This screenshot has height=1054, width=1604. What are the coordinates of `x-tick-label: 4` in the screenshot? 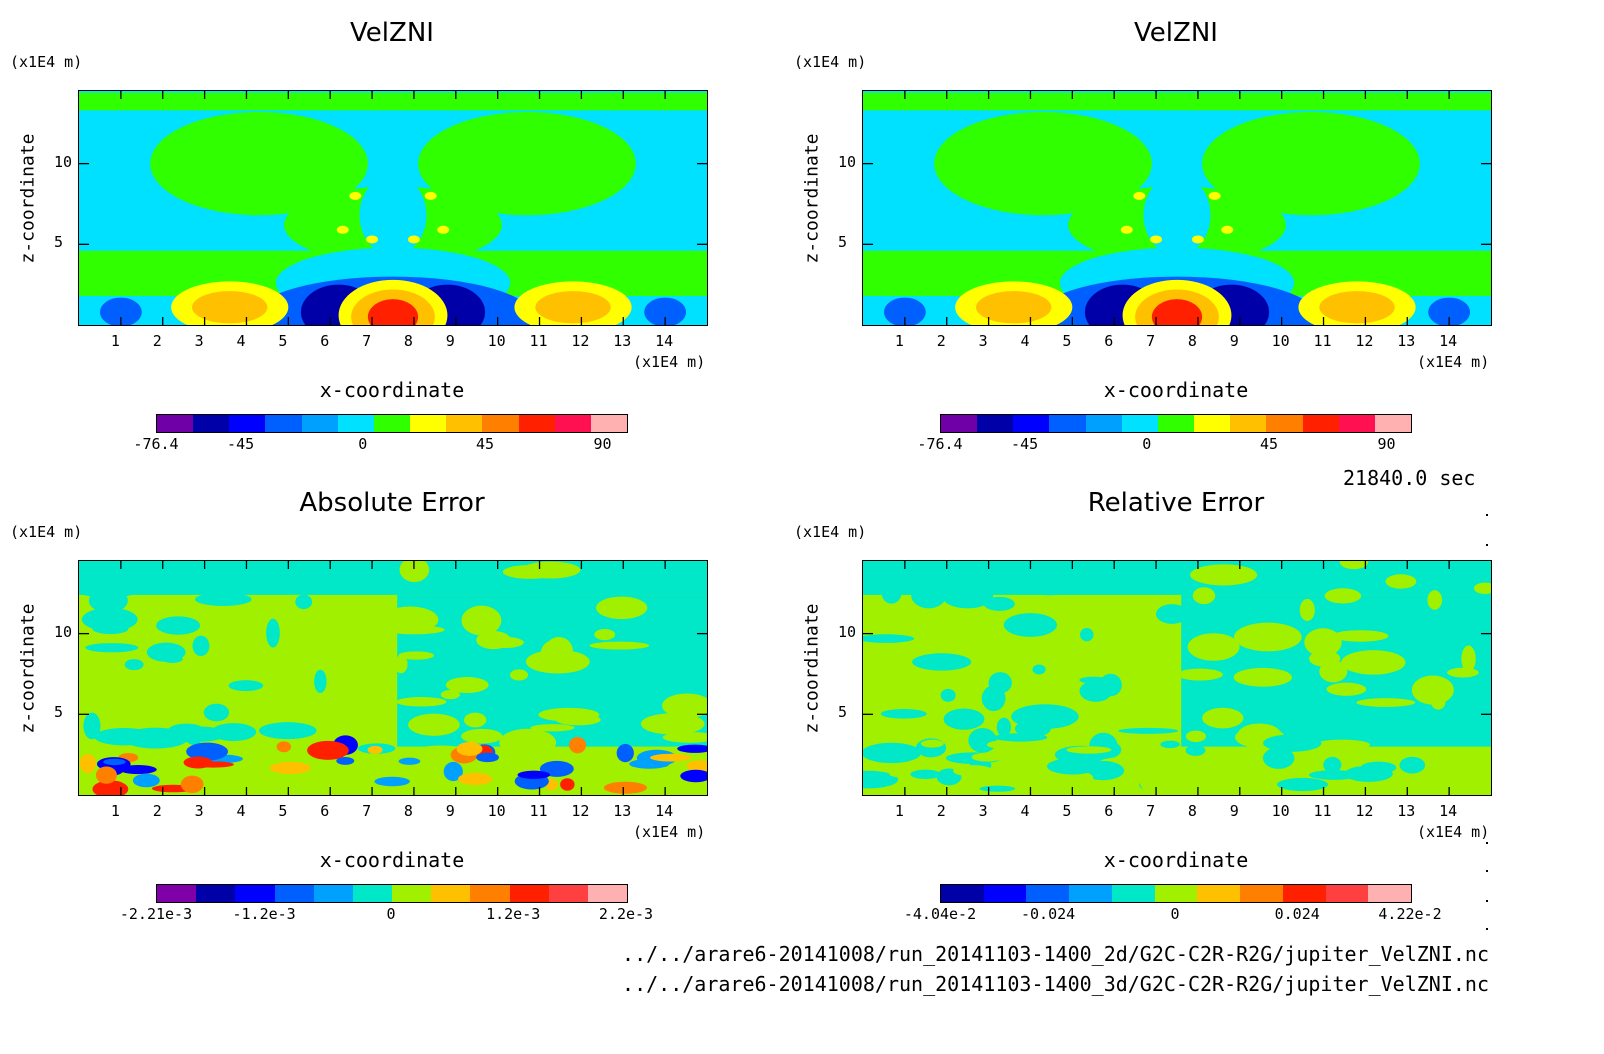 It's located at (241, 341).